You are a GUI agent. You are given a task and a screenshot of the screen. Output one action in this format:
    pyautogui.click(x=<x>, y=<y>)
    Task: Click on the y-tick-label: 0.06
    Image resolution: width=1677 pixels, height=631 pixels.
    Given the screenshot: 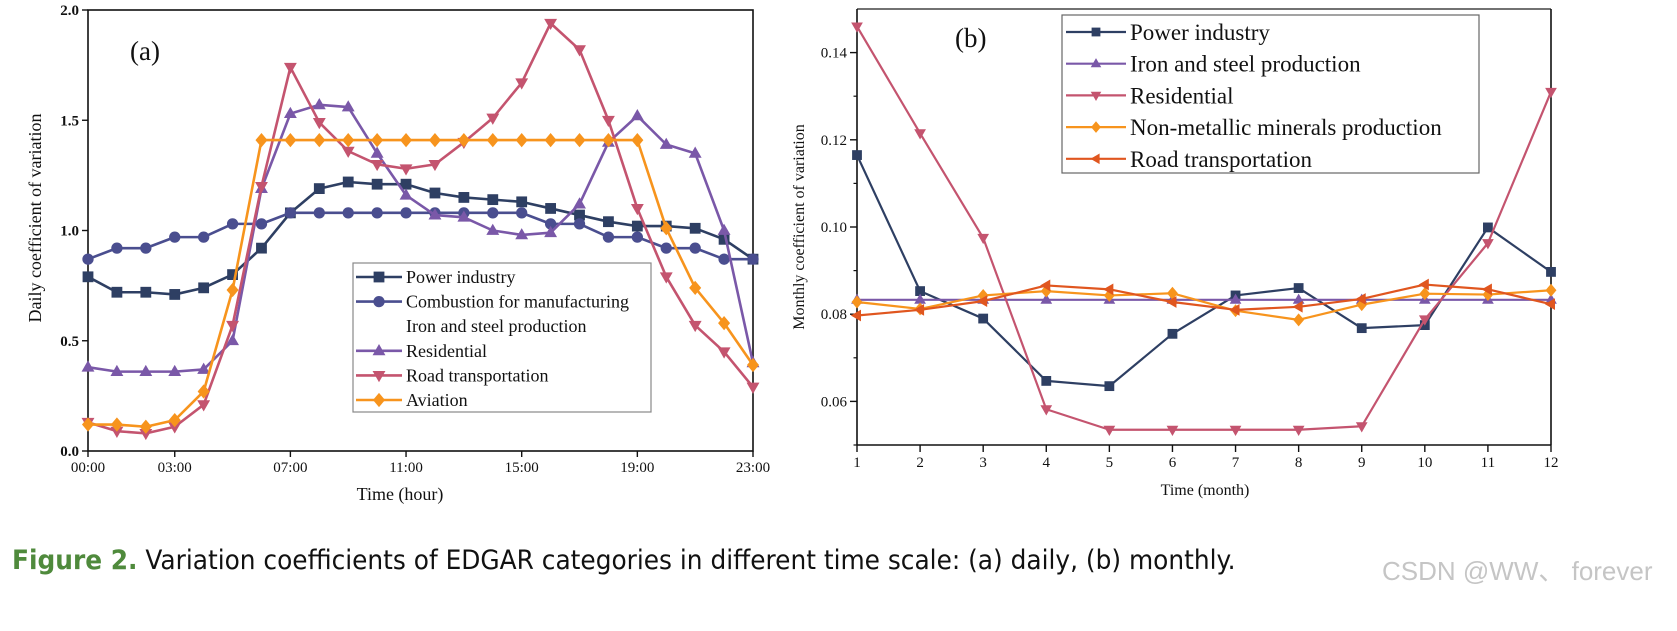 What is the action you would take?
    pyautogui.click(x=834, y=402)
    